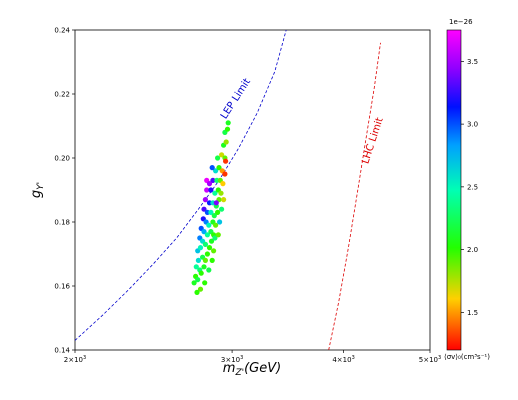 This screenshot has height=400, width=518. Describe the element at coordinates (467, 357) in the screenshot. I see `colorbar-label: ⟨σv⟩₀(cm³s⁻¹)` at that location.